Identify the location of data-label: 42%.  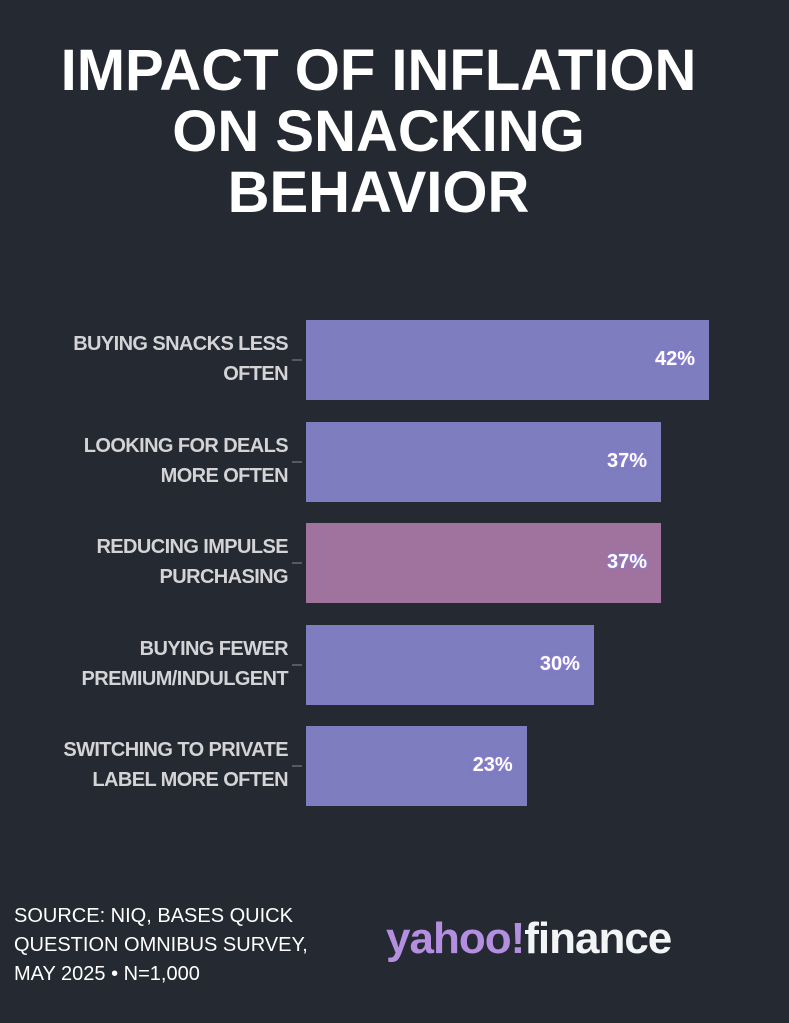
(675, 359).